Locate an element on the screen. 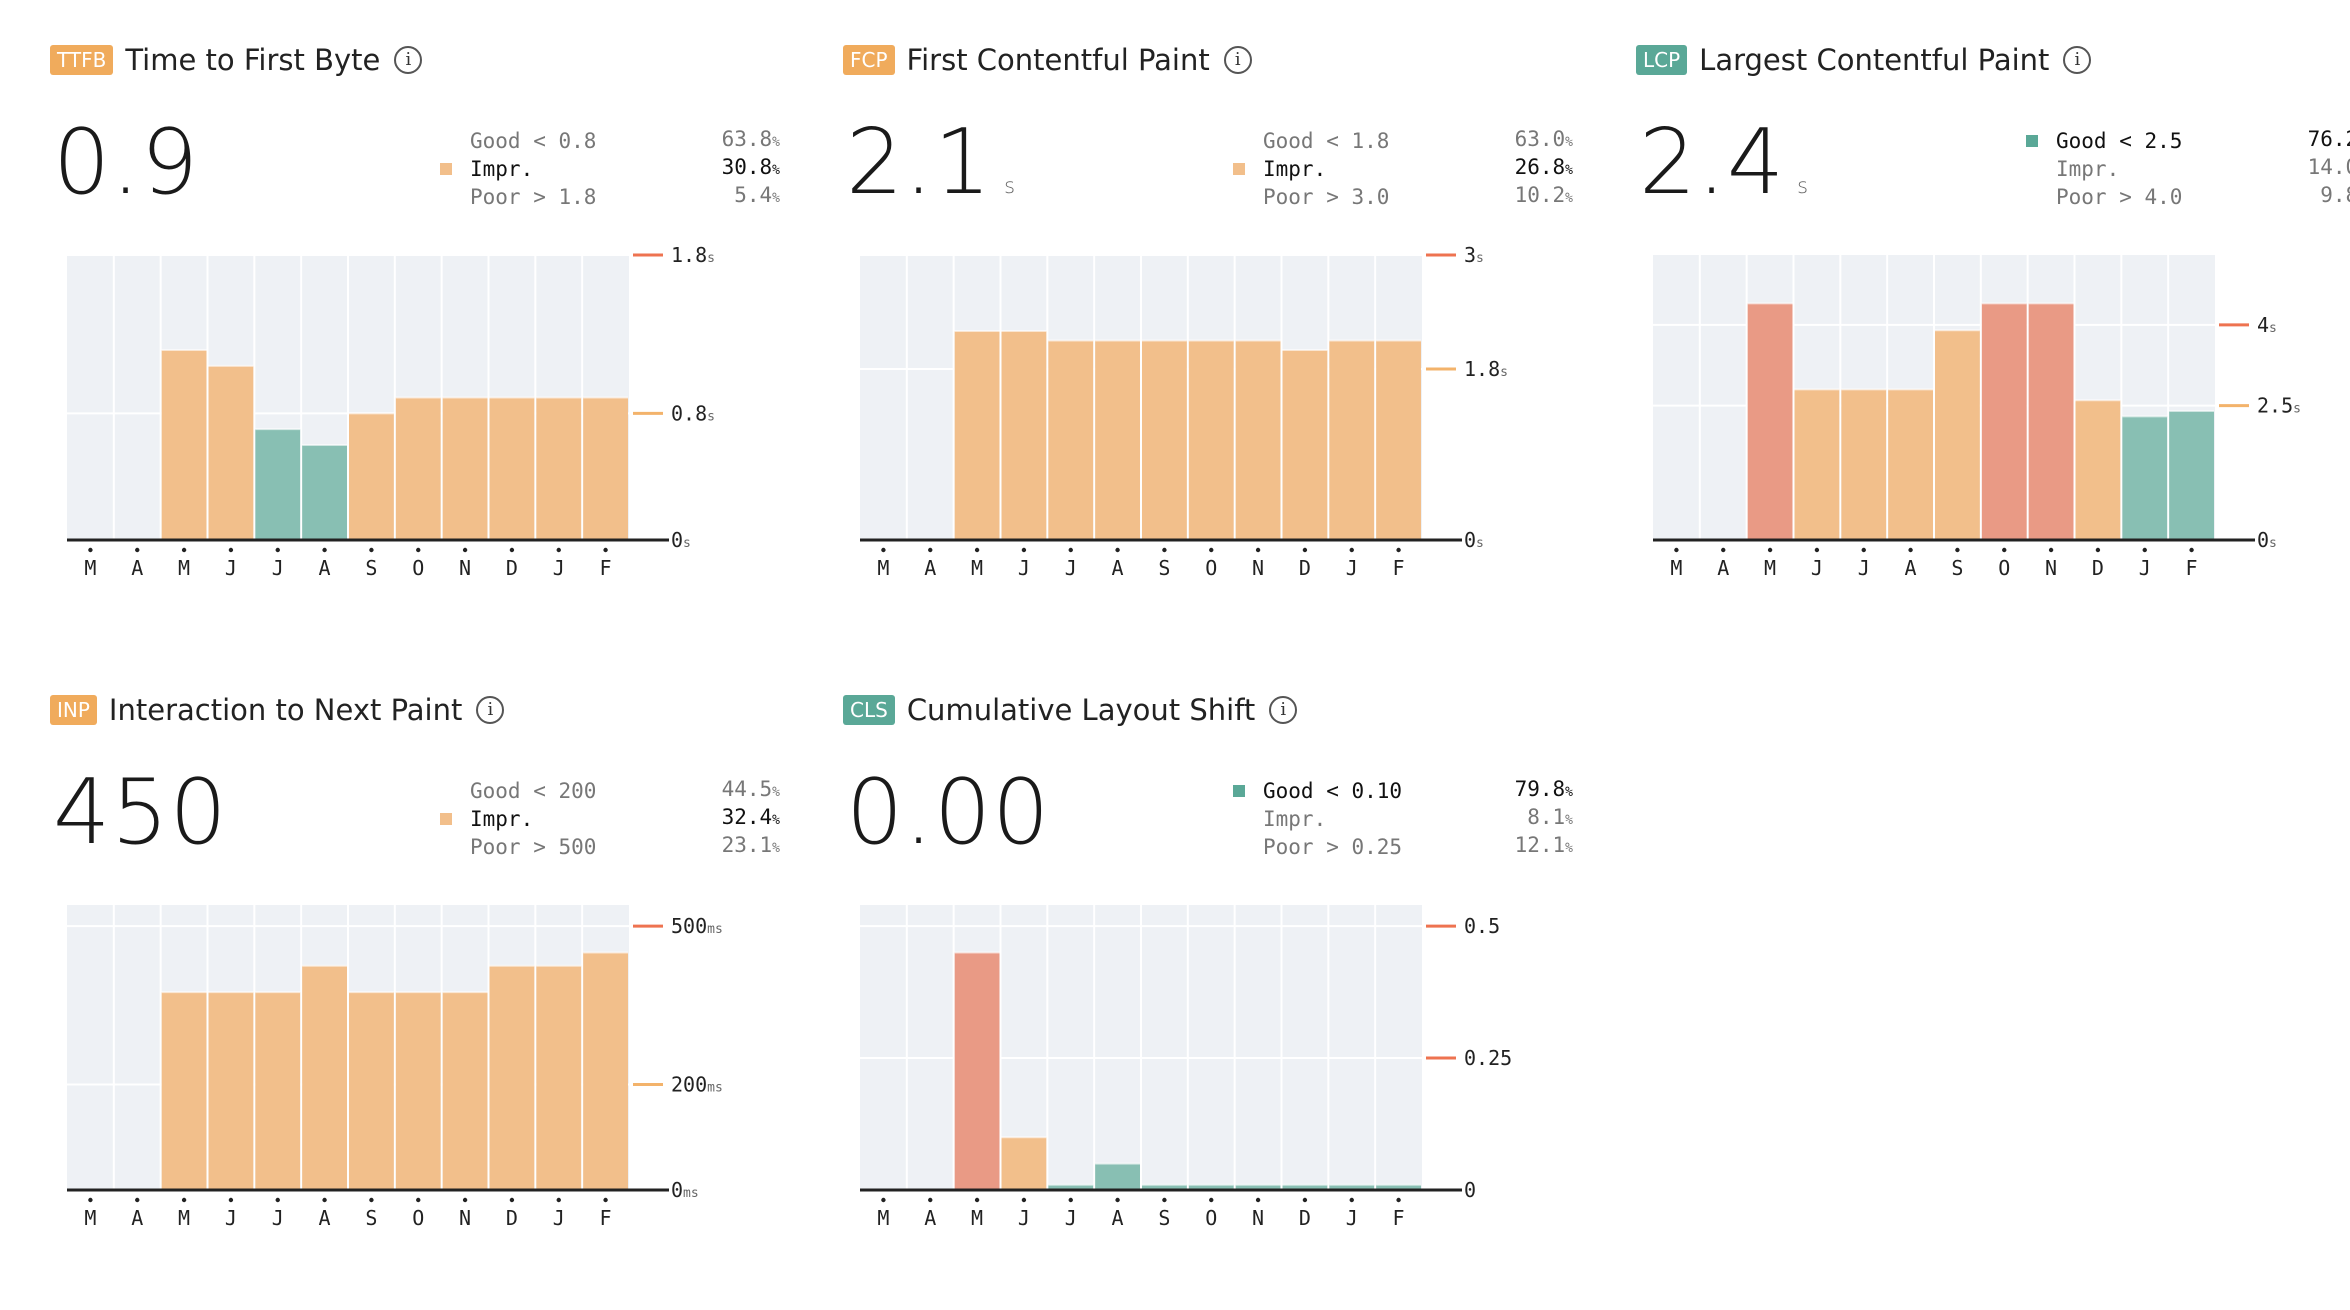 This screenshot has width=2350, height=1310. dist-value: 44.5% is located at coordinates (745, 791).